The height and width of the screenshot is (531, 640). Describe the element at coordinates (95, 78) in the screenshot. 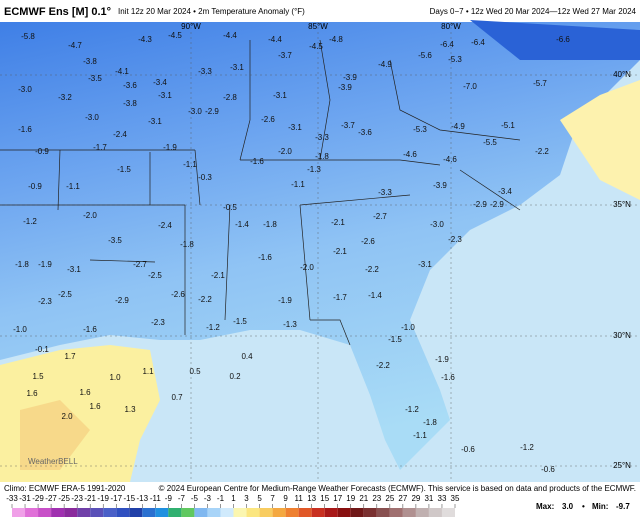

I see `anomaly-label: -3.5` at that location.